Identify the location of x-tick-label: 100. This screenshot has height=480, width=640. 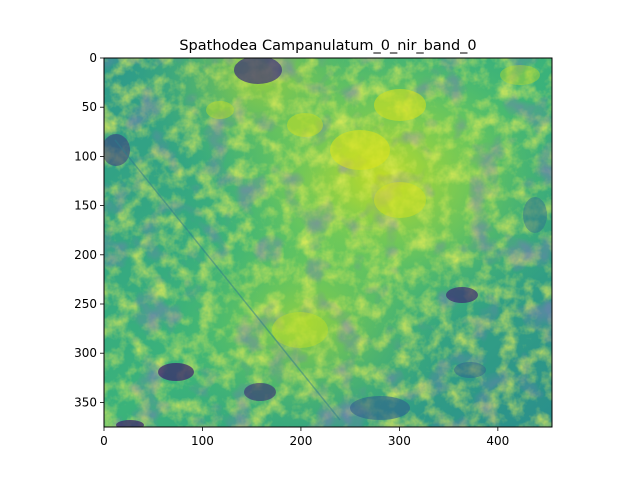
(202, 441).